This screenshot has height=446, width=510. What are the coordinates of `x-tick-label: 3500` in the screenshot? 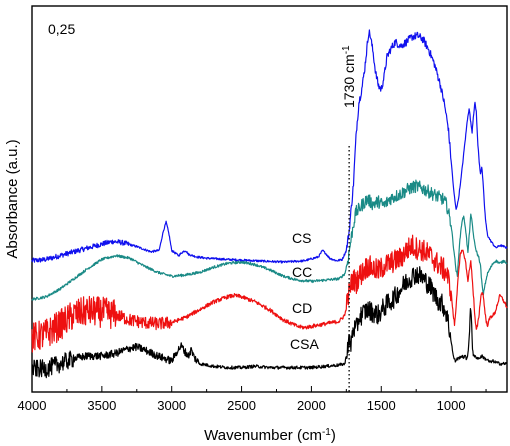 It's located at (101, 405).